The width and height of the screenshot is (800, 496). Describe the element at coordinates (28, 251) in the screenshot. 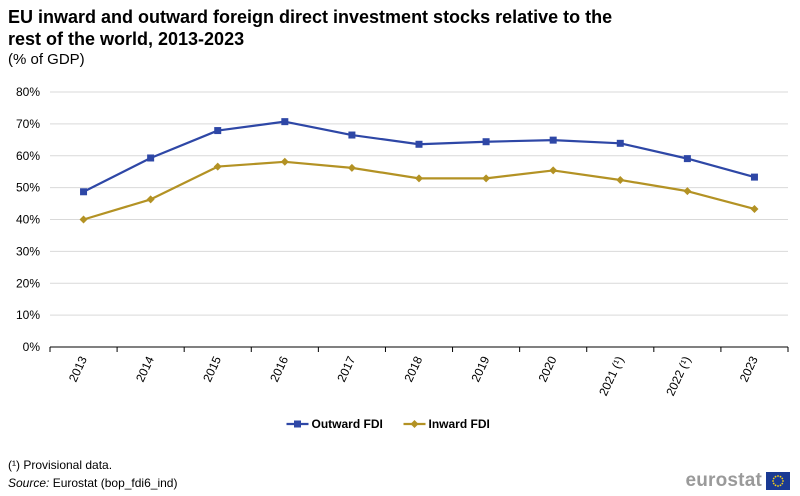

I see `y-tick-label: 30%` at that location.